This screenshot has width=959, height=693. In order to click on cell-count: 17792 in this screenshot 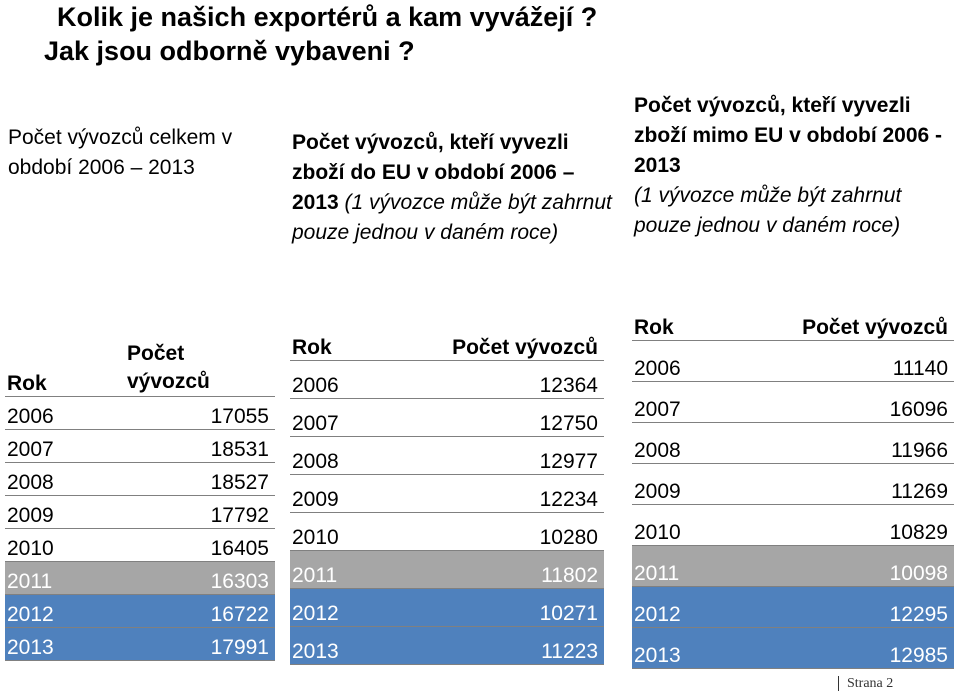, I will do `click(191, 512)`.